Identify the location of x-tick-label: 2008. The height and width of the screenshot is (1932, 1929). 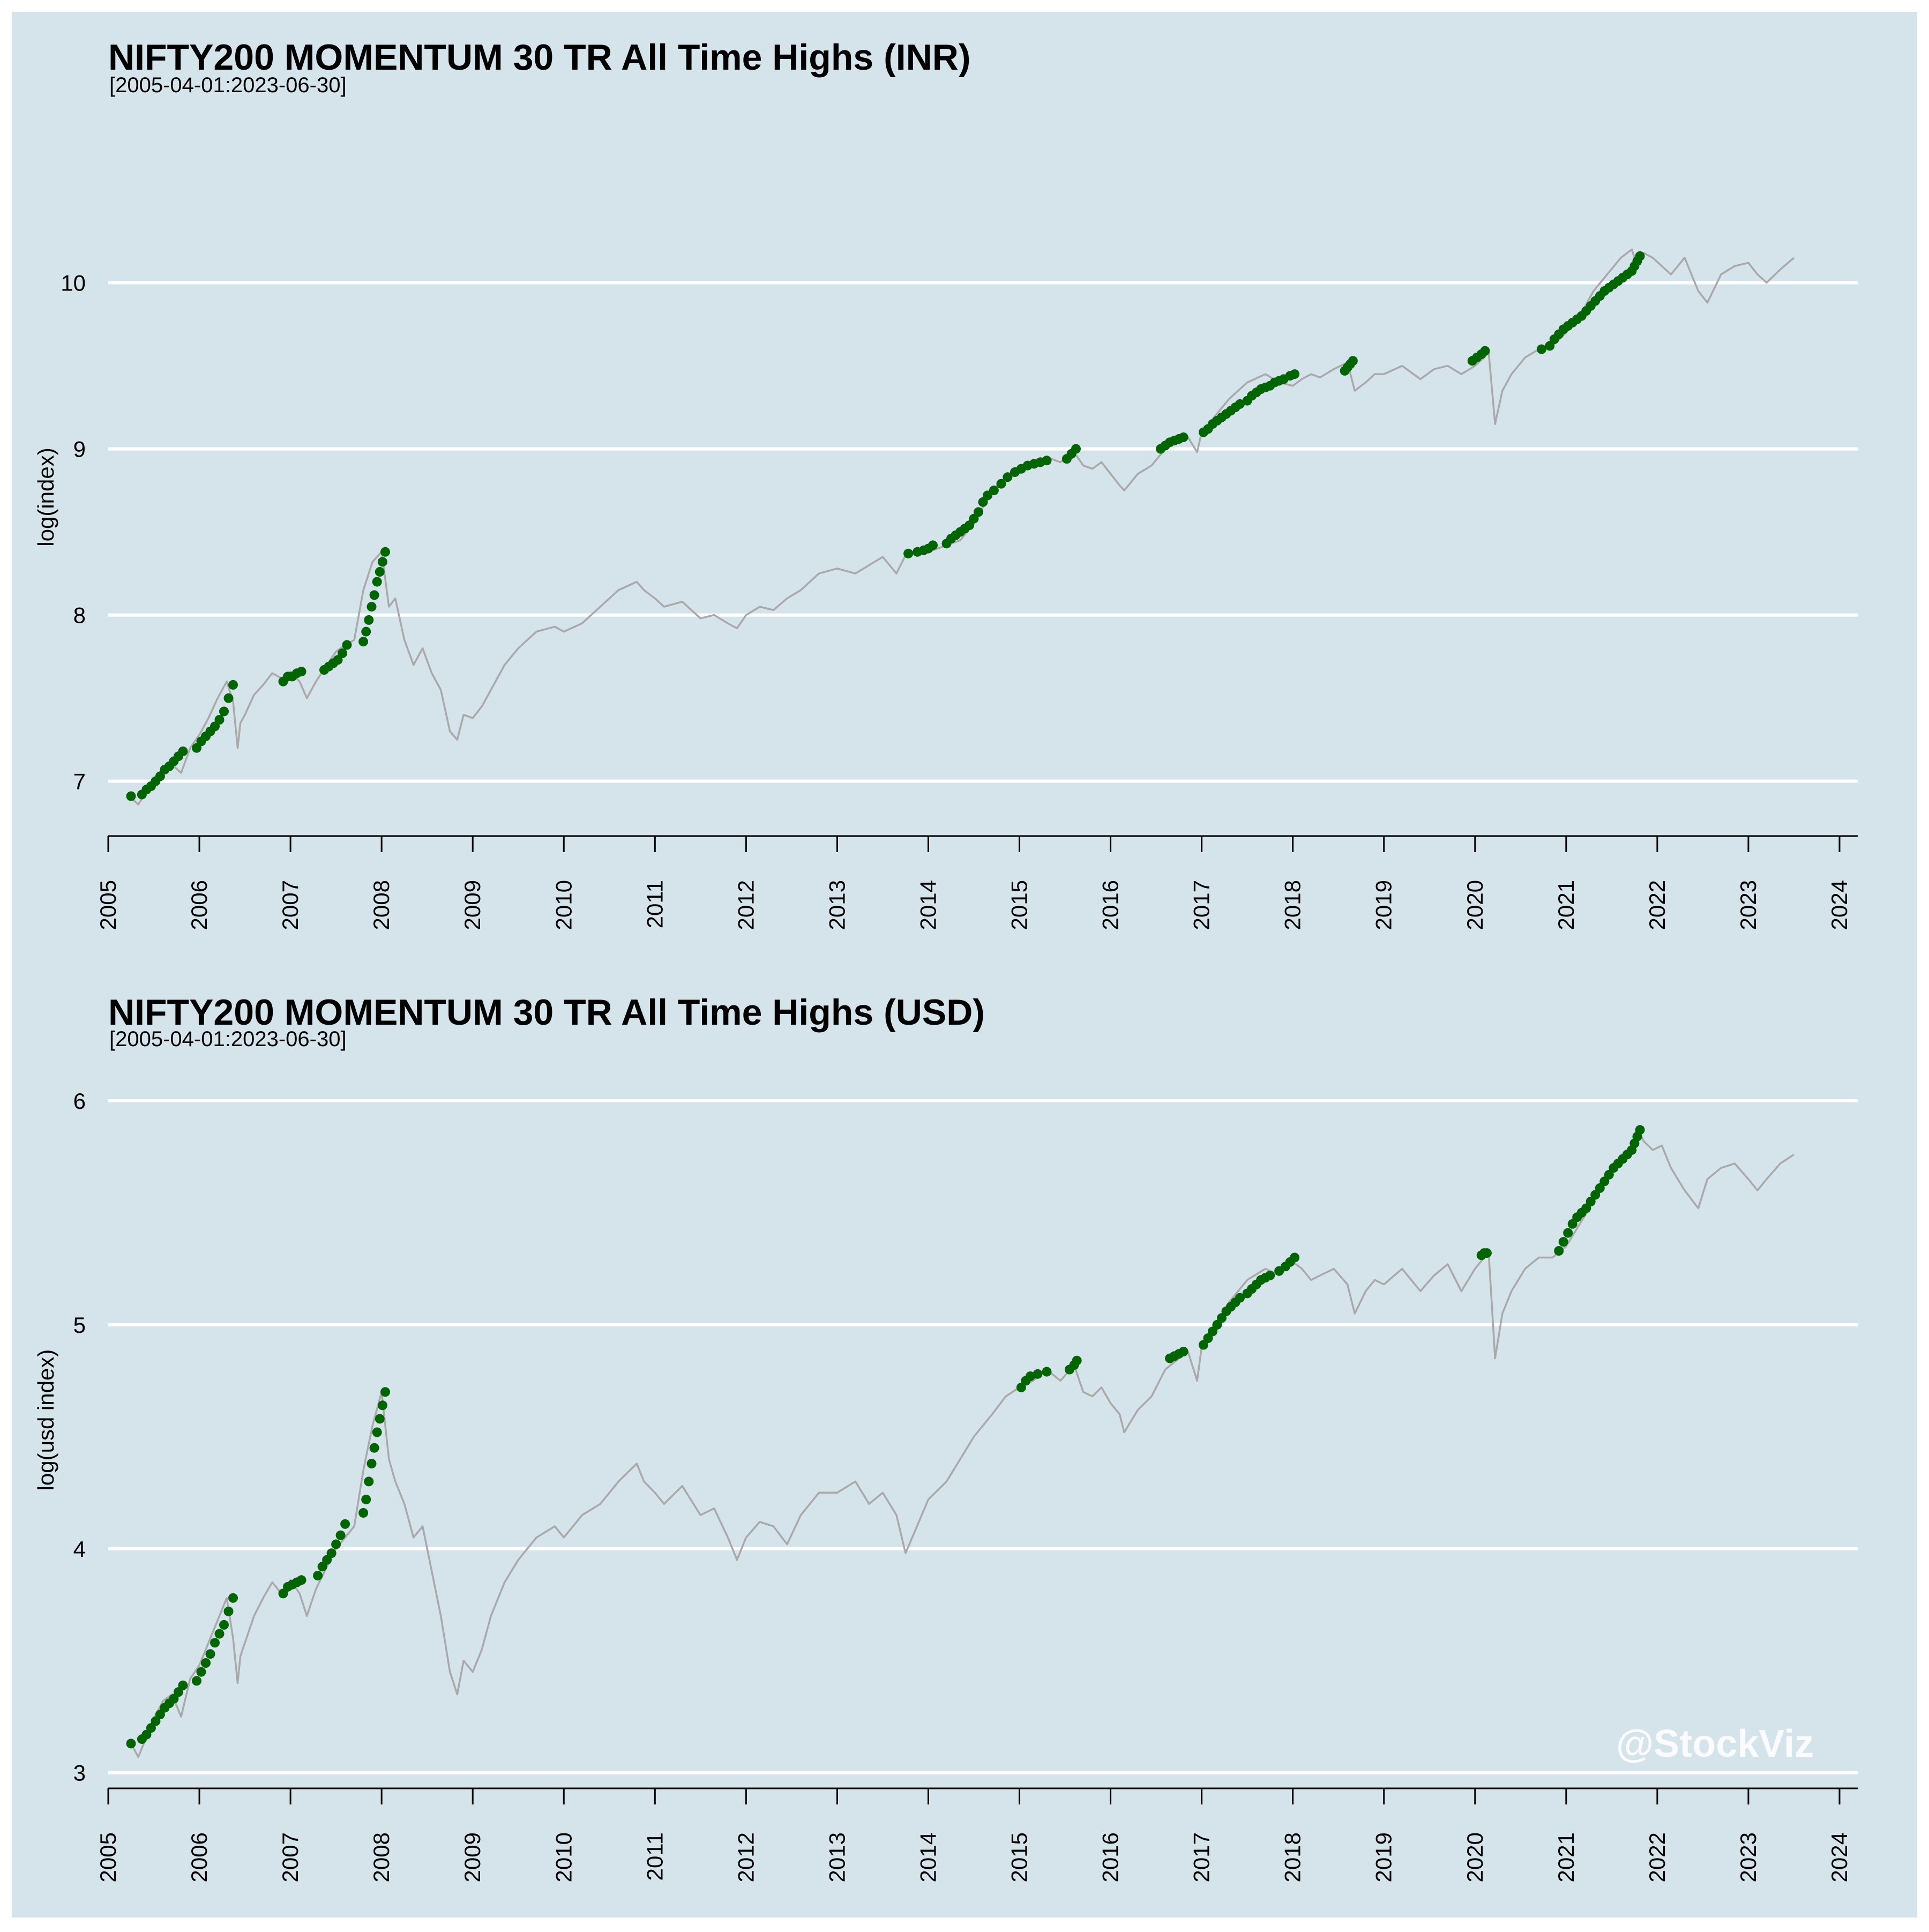
(381, 1857).